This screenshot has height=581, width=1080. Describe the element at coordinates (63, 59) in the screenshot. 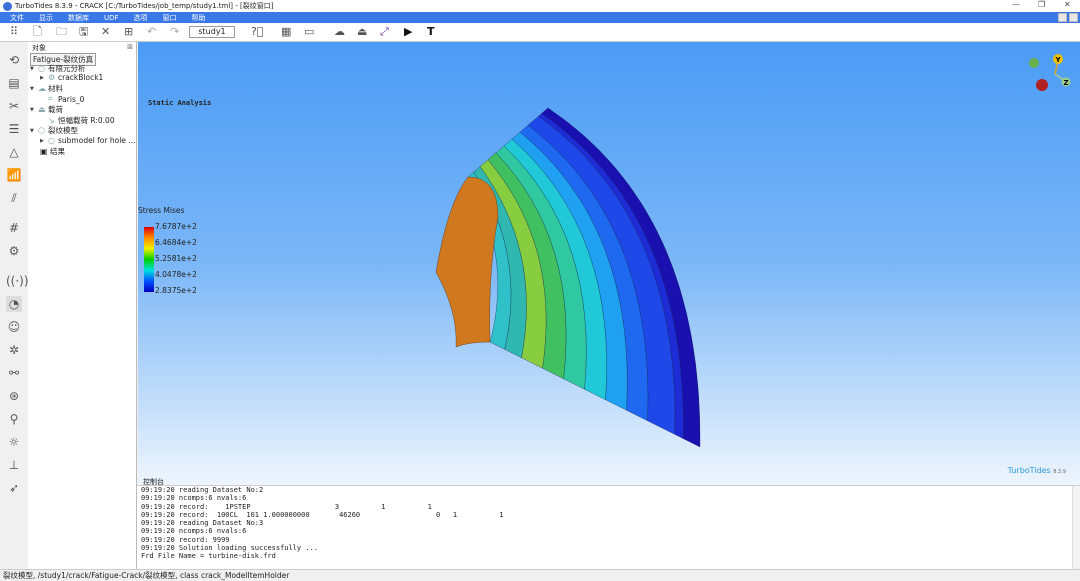

I see `tree-root: Fatigue-裂纹仿真` at that location.